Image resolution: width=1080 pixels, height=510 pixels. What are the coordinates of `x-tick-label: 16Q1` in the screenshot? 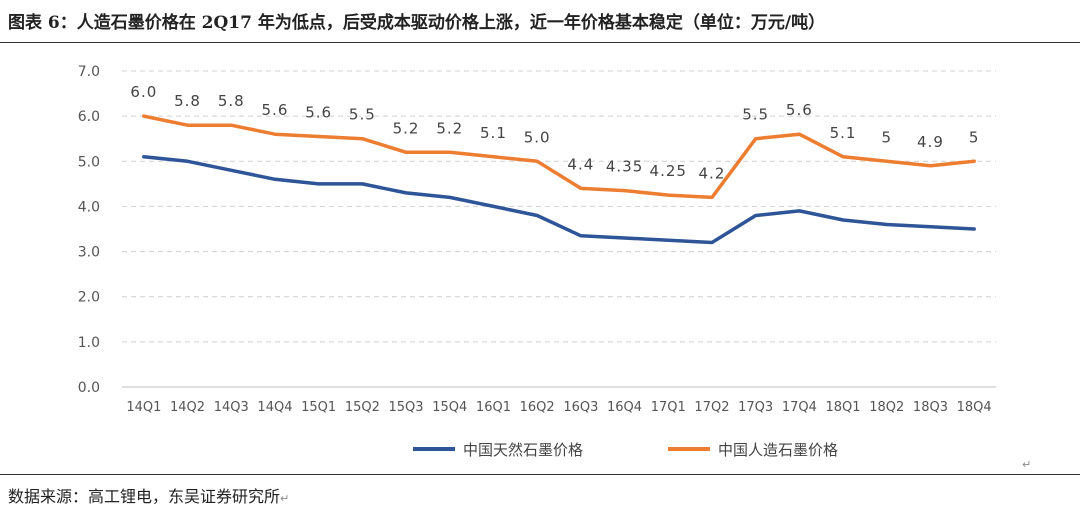 It's located at (493, 407).